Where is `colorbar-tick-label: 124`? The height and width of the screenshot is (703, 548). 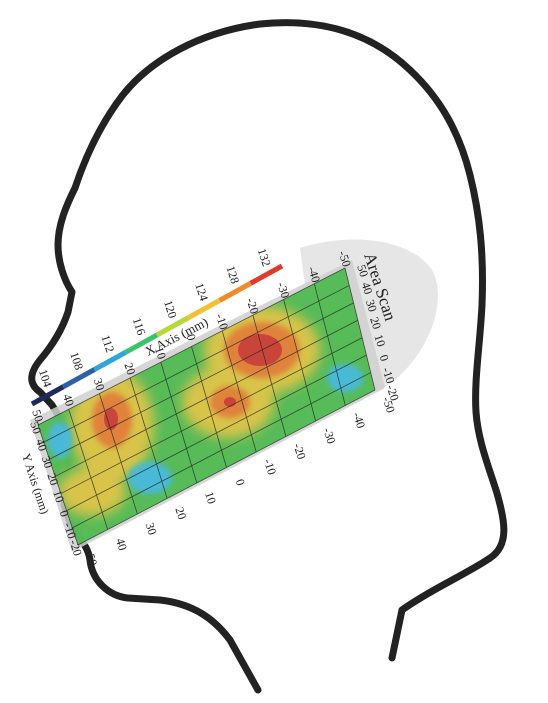 colorbar-tick-label: 124 is located at coordinates (201, 291).